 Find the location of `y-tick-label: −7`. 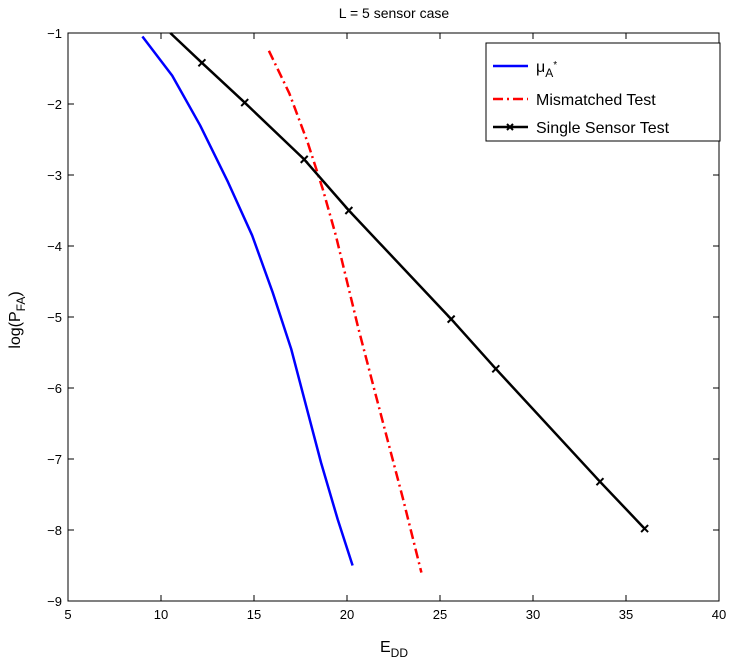

y-tick-label: −7 is located at coordinates (54, 459).